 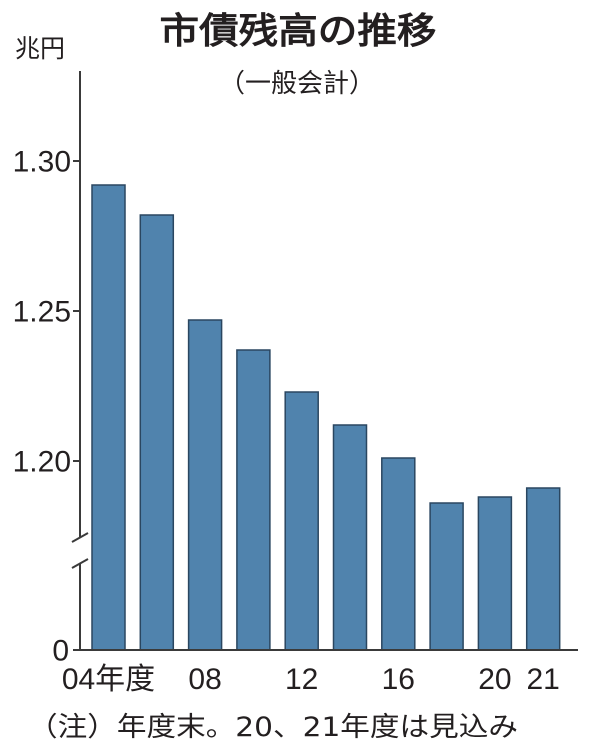 What do you see at coordinates (204, 679) in the screenshot?
I see `x-tick-label: 08` at bounding box center [204, 679].